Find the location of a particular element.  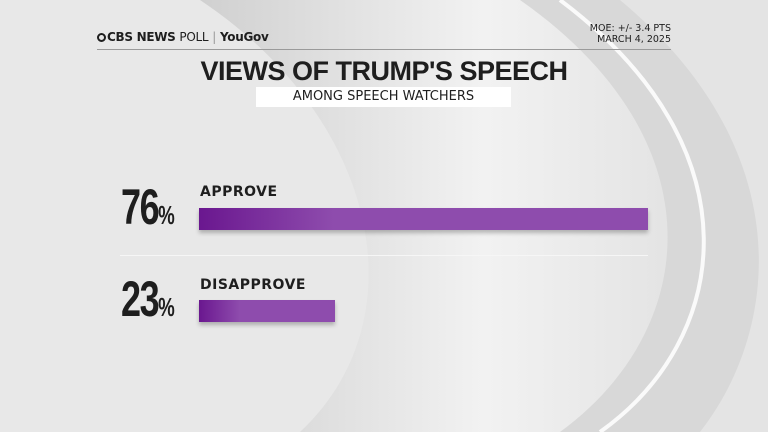

brand-poll: POLL is located at coordinates (194, 37).